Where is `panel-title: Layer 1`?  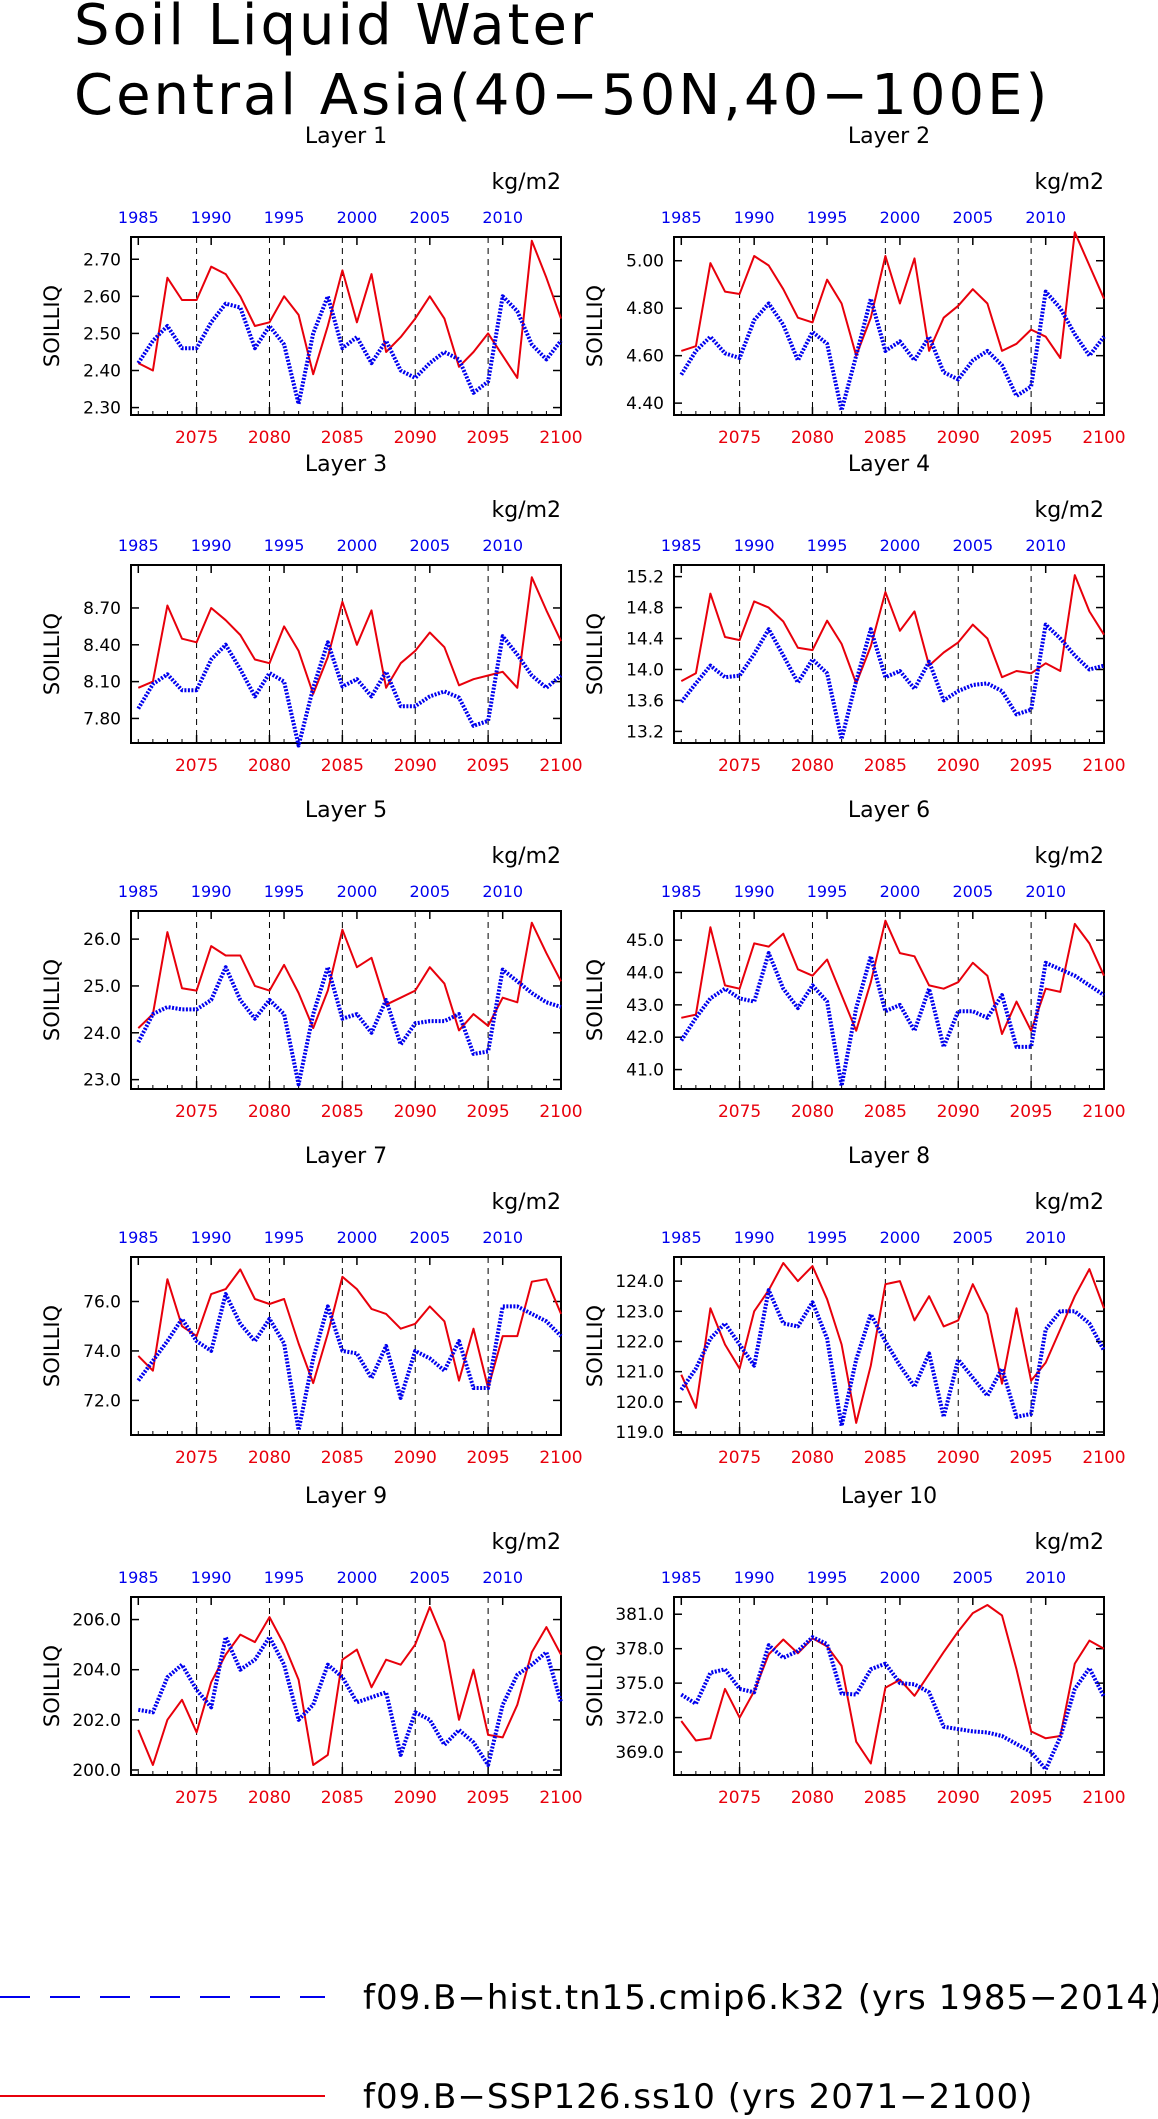 panel-title: Layer 1 is located at coordinates (346, 136).